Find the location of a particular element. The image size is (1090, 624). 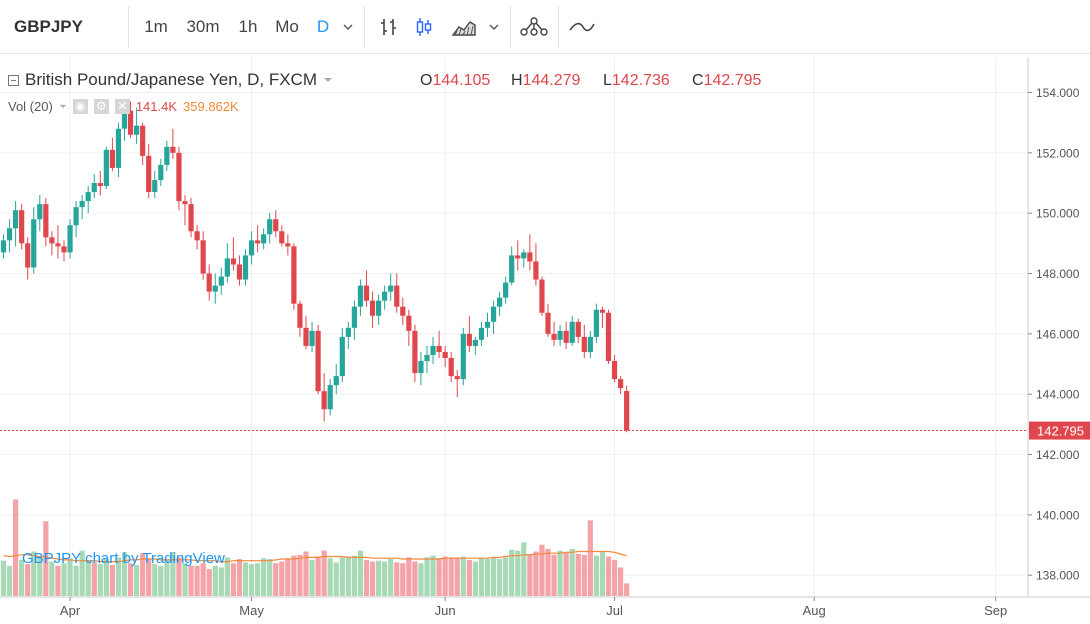

area-chart-type-icon is located at coordinates (464, 26).